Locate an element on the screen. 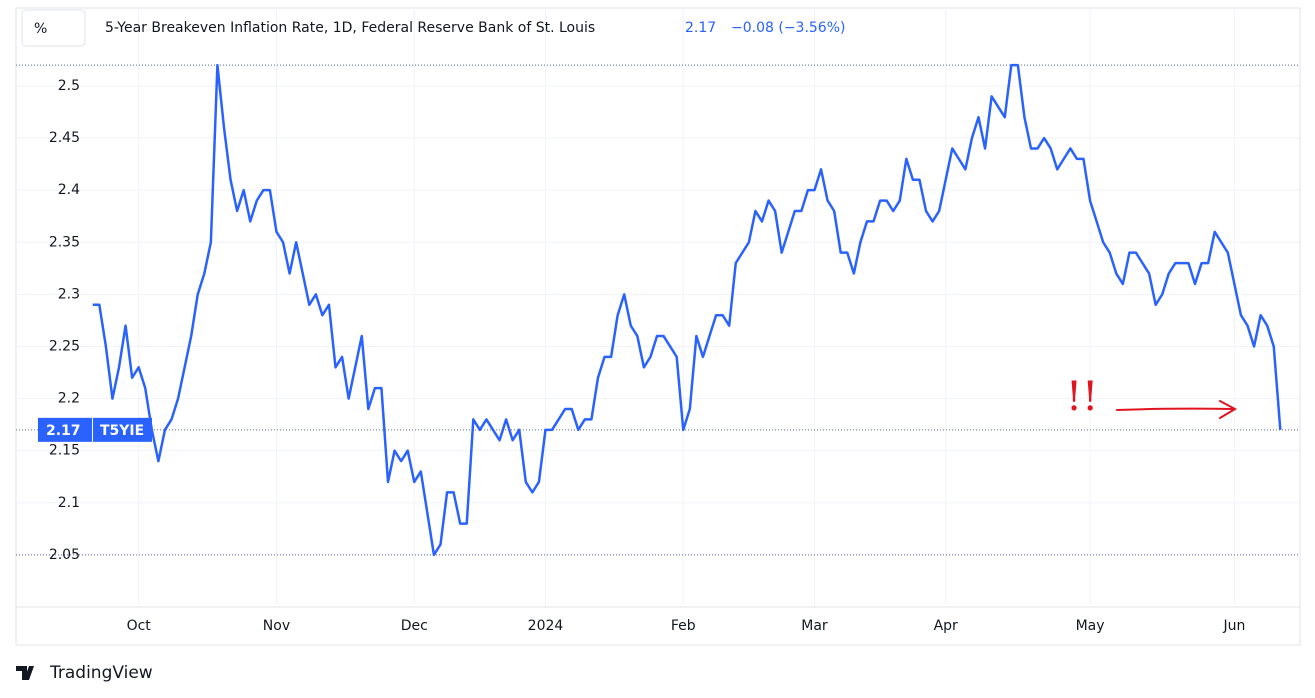 The width and height of the screenshot is (1315, 698). annotation-arrow is located at coordinates (1177, 409).